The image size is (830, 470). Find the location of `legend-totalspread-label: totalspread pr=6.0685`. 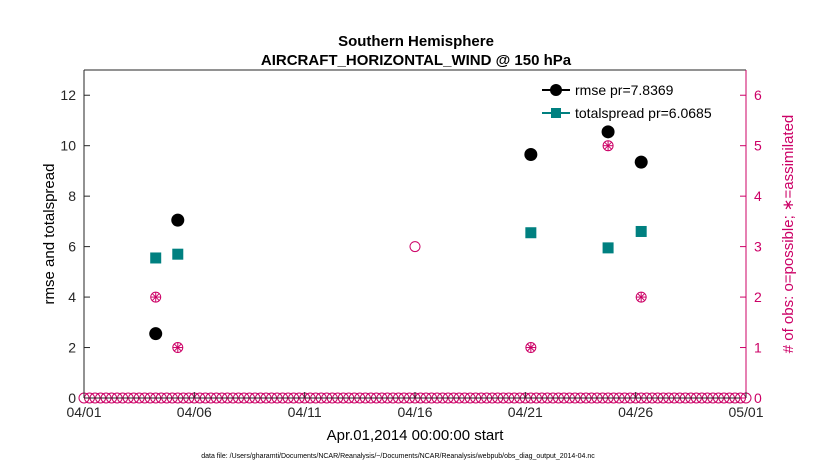

legend-totalspread-label: totalspread pr=6.0685 is located at coordinates (643, 113).